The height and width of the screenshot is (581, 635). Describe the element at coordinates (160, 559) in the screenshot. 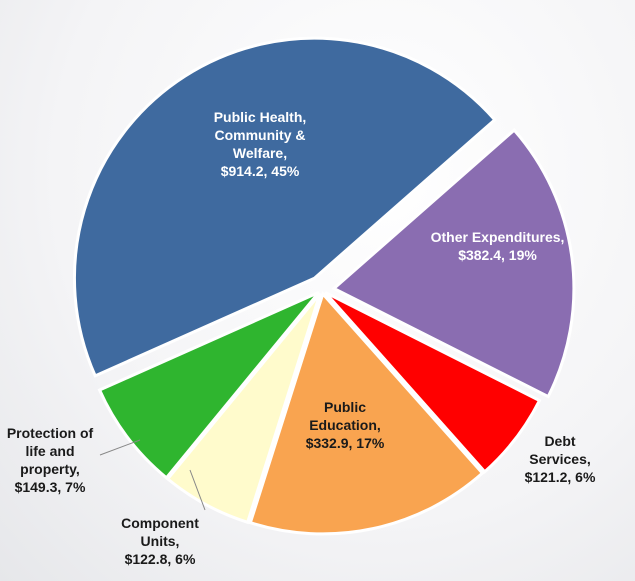

I see `value-label: $122.8, 6%` at that location.